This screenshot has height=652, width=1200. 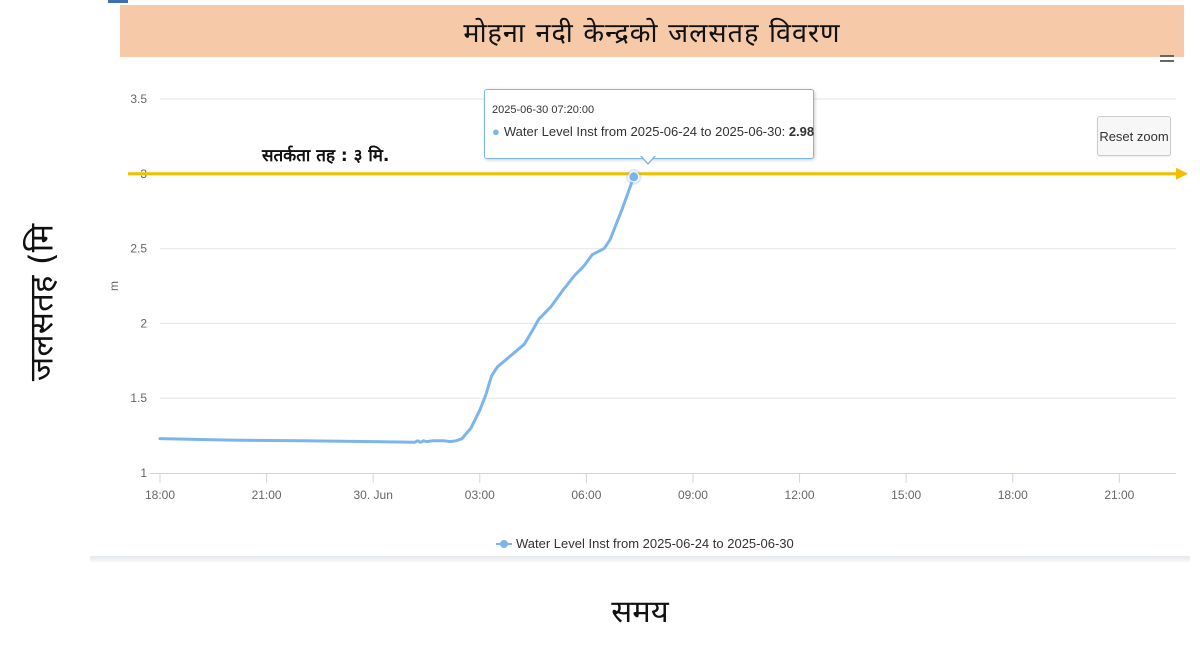 I want to click on chart-panel-bottom-edge, so click(x=640, y=559).